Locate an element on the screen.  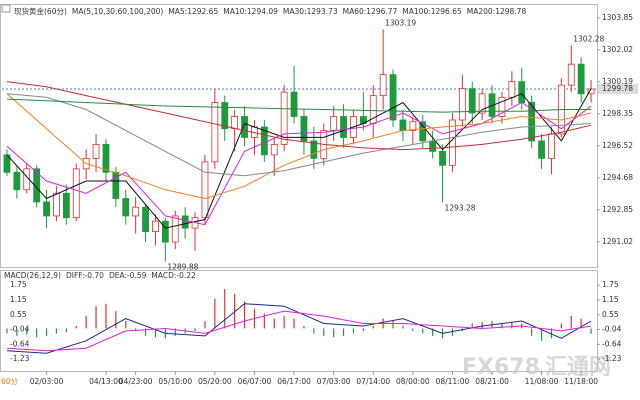
y-tick-label: -0.04 is located at coordinates (612, 328).